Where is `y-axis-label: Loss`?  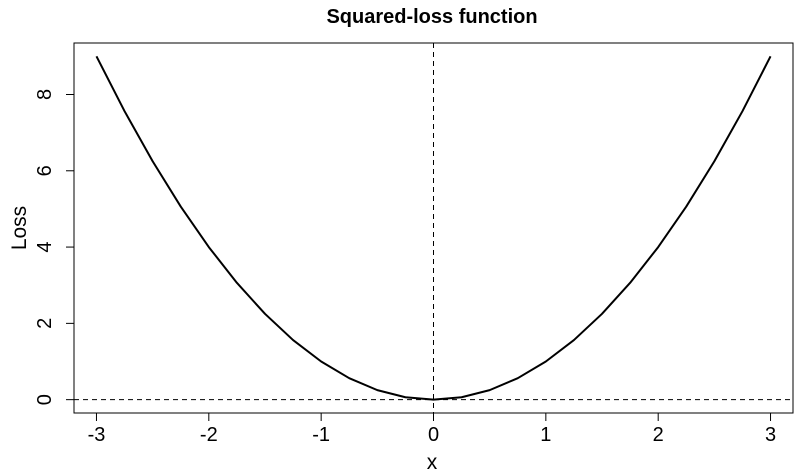
y-axis-label: Loss is located at coordinates (19, 228).